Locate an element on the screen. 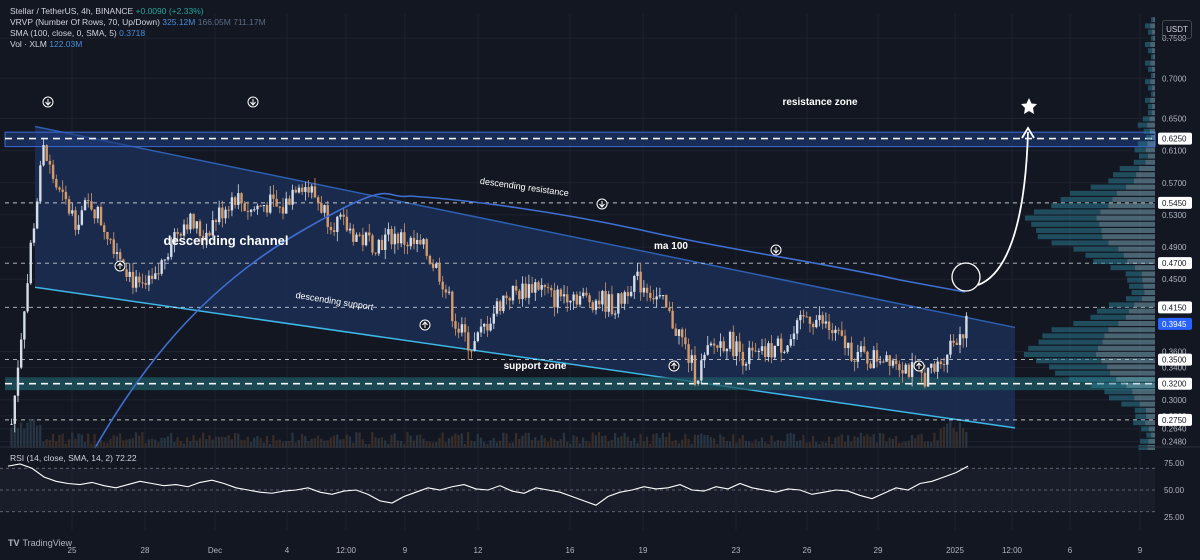 The image size is (1200, 560). vrvp-value-1: 325.12M is located at coordinates (179, 22).